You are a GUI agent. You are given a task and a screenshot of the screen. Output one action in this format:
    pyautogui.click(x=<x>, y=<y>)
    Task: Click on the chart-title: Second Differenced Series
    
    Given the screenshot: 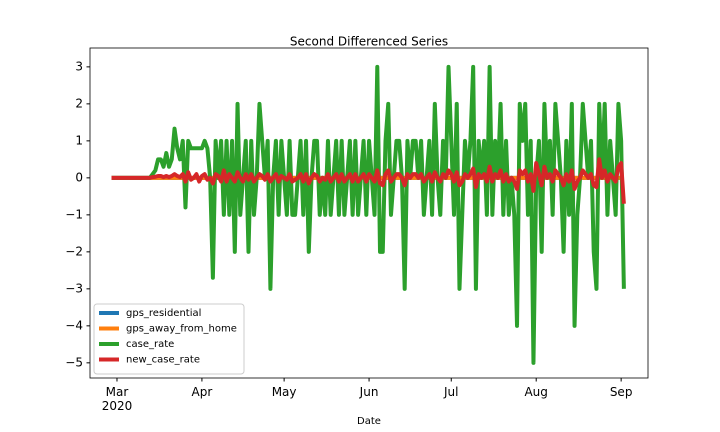 What is the action you would take?
    pyautogui.click(x=369, y=42)
    